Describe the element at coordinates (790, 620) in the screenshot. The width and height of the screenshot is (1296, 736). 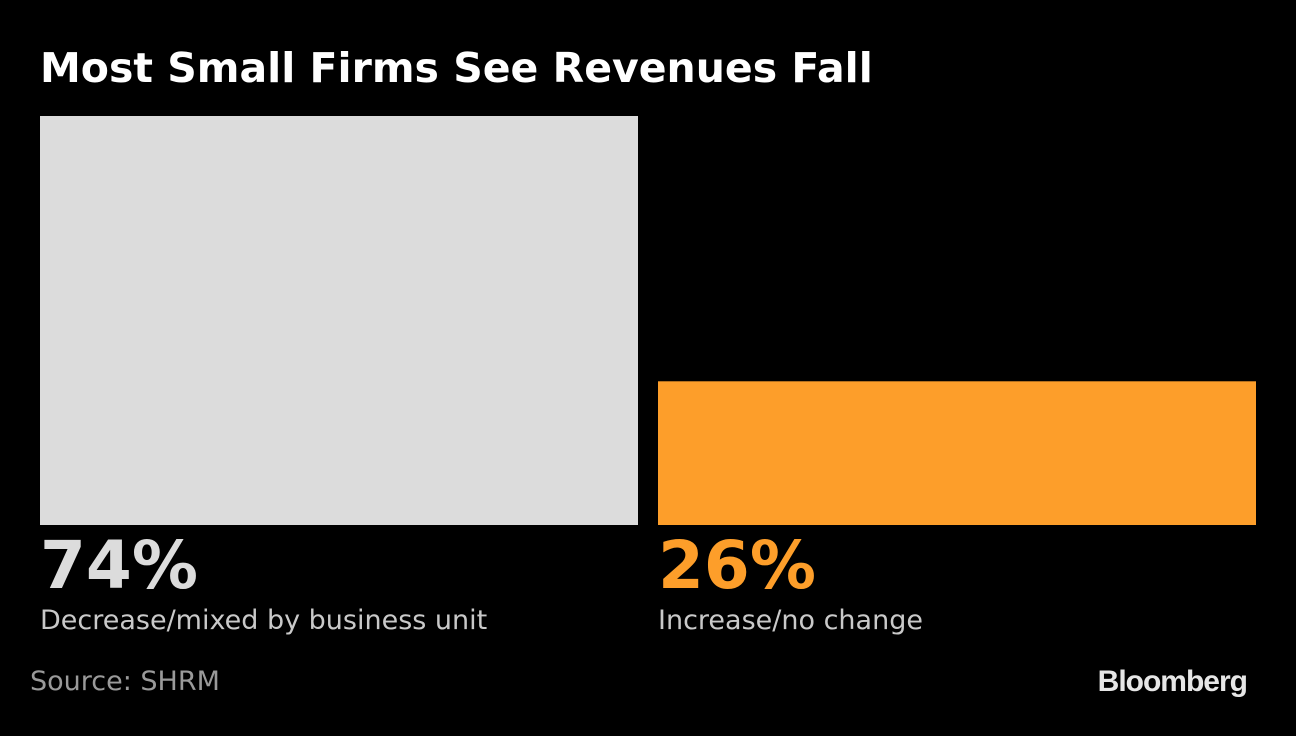
I see `category-label-2: Increase/no change` at that location.